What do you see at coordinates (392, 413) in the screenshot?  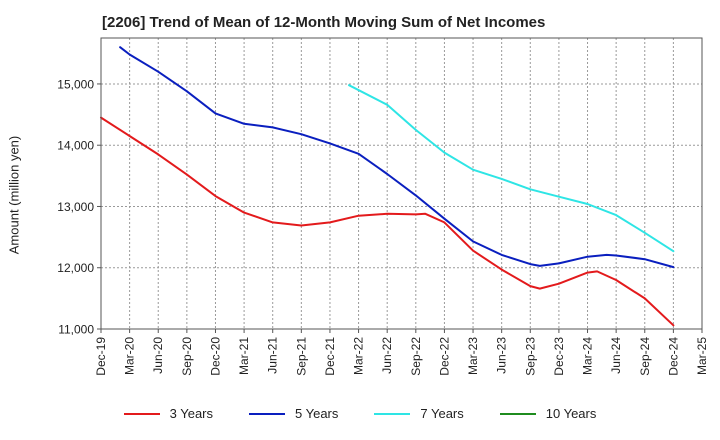 I see `legend-swatch-7-years` at bounding box center [392, 413].